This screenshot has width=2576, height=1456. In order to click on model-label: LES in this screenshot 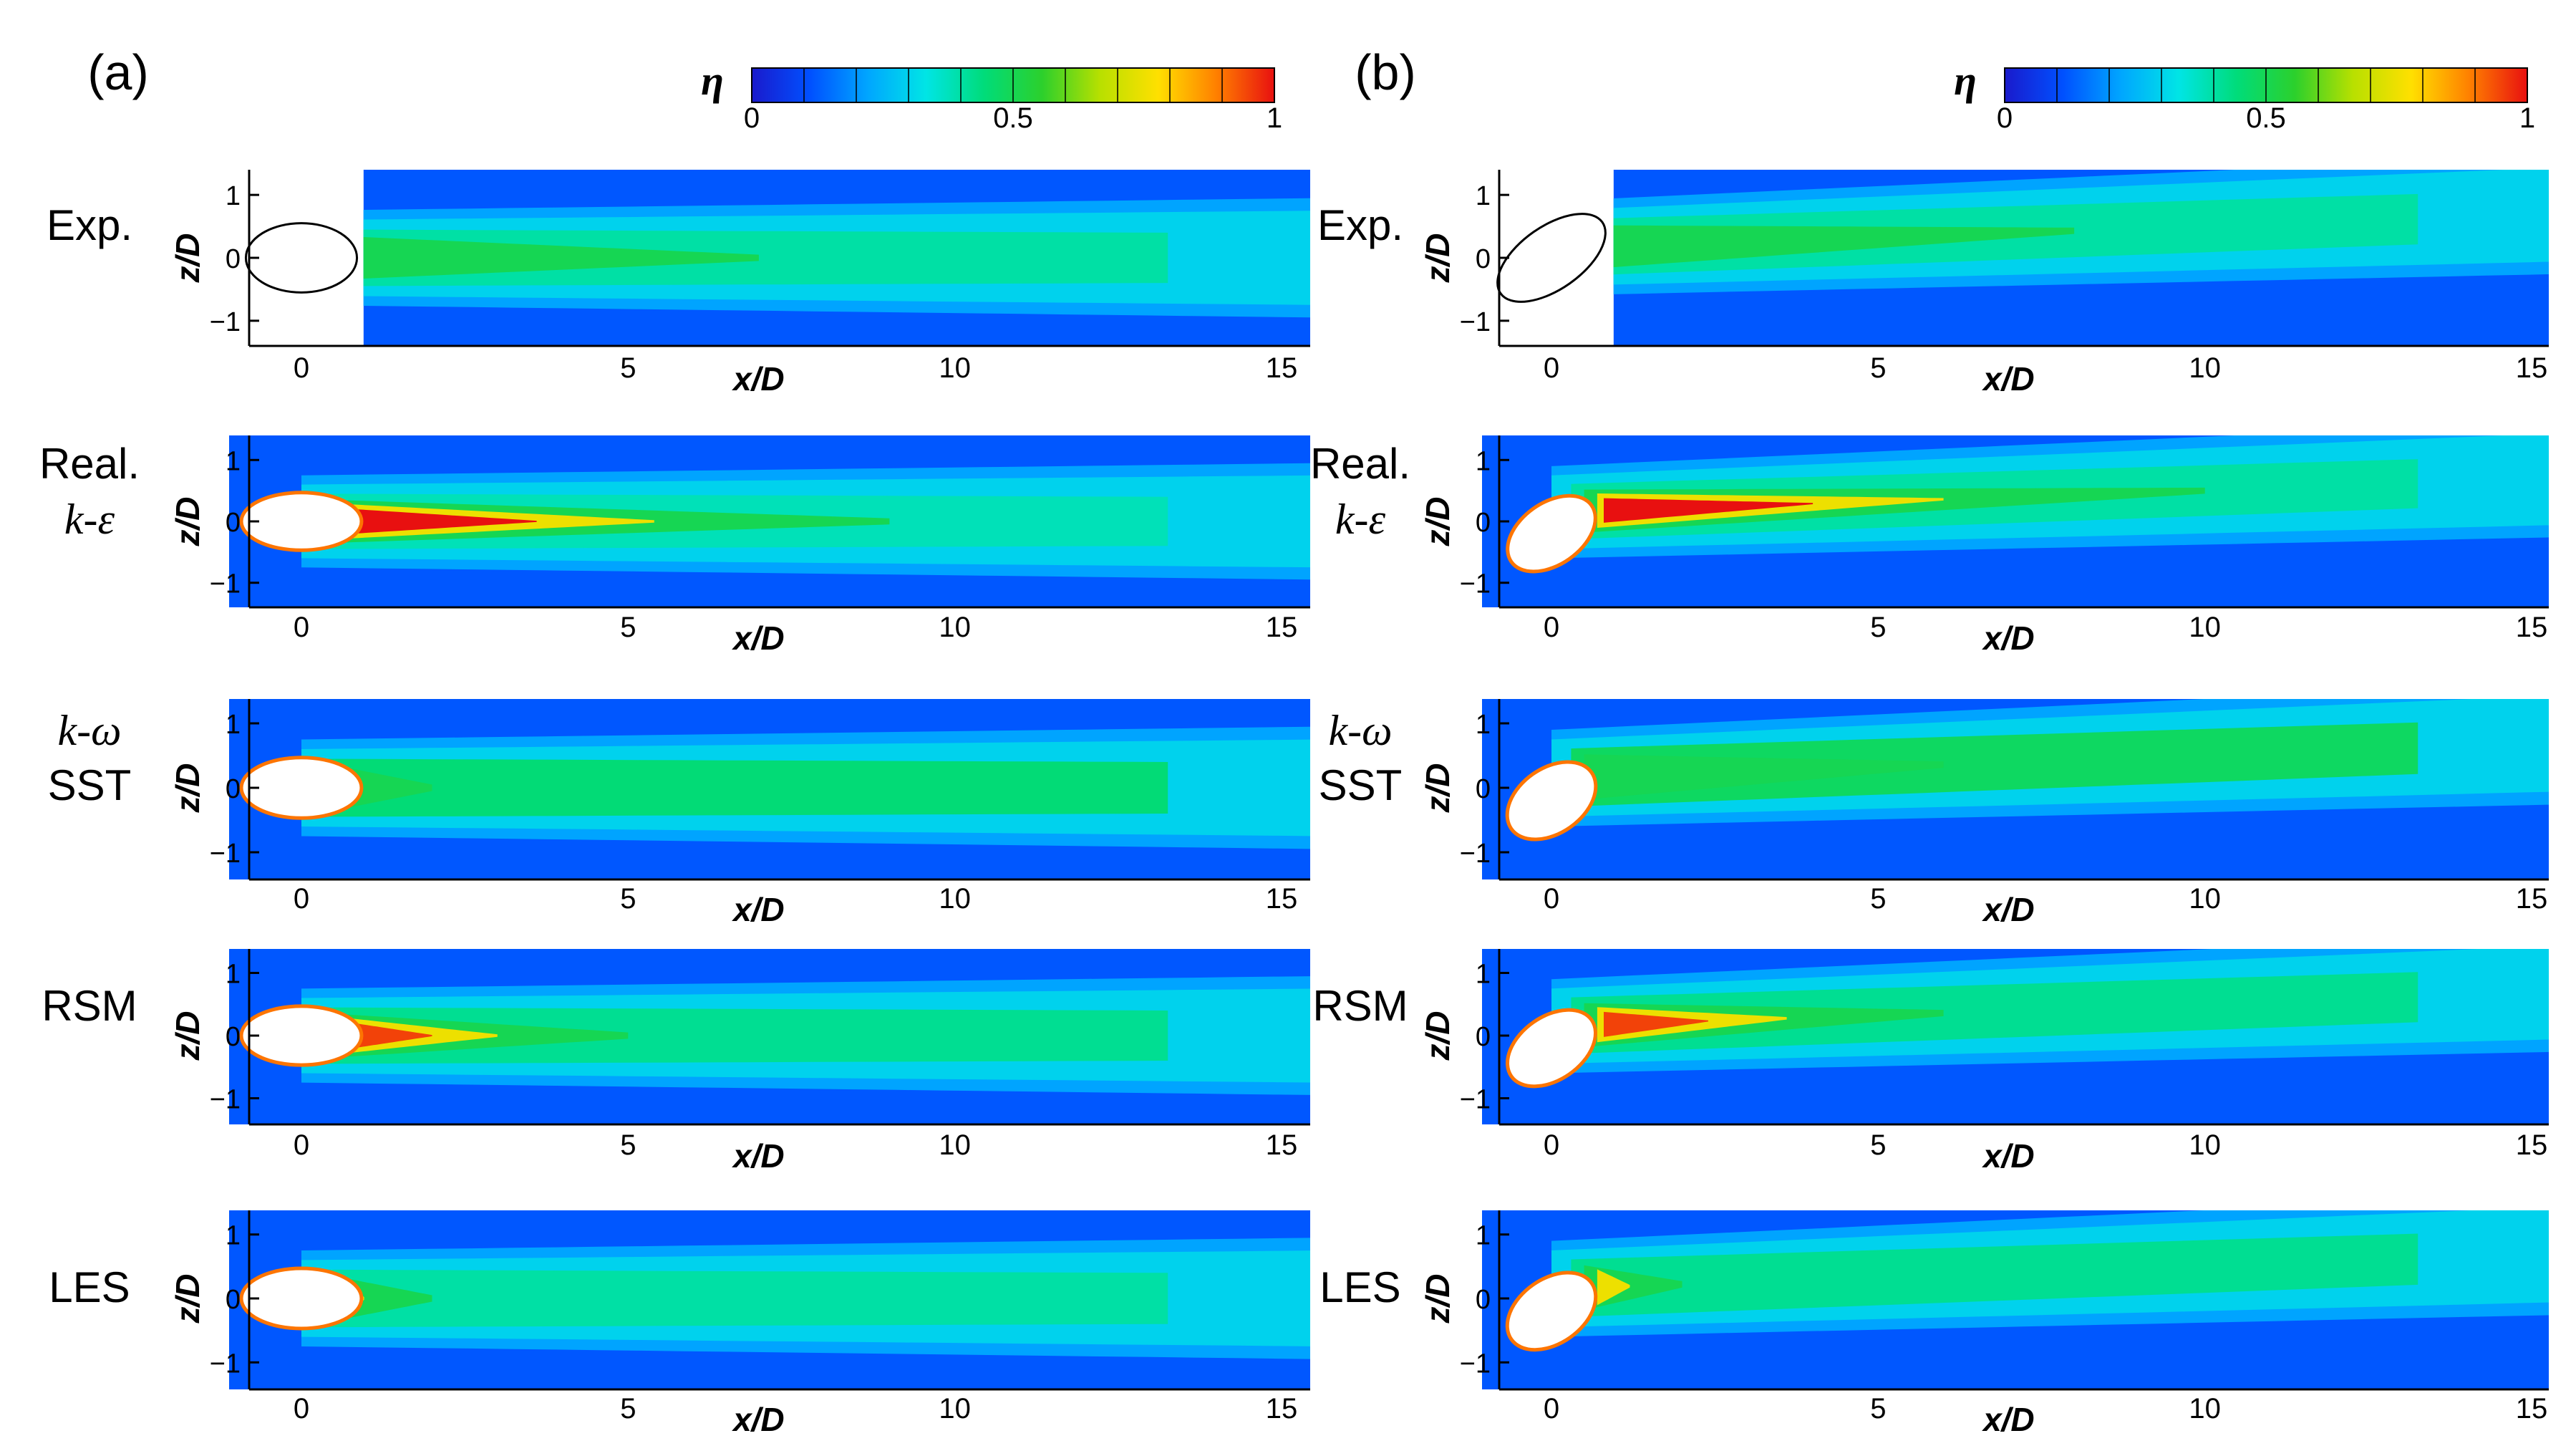, I will do `click(89, 1287)`.